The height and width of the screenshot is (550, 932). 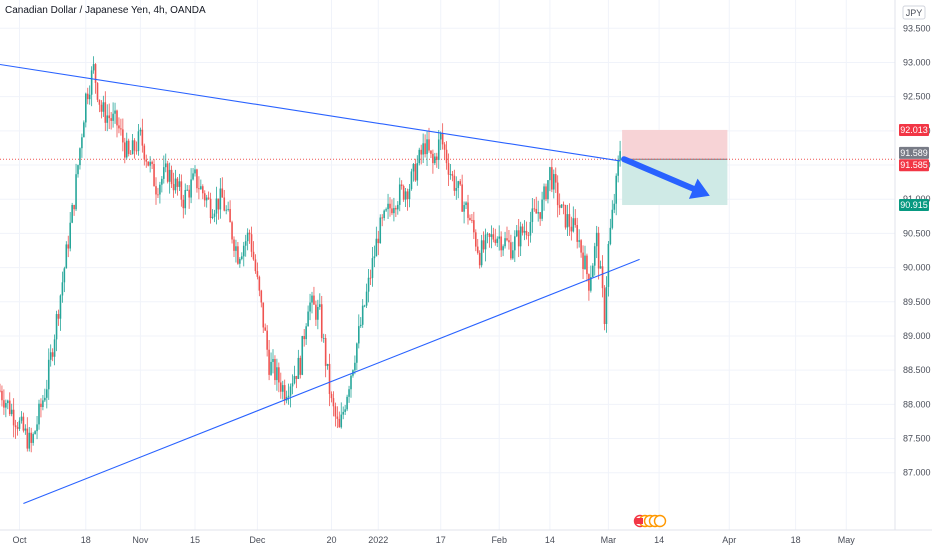 What do you see at coordinates (378, 540) in the screenshot?
I see `time-tick: 2022` at bounding box center [378, 540].